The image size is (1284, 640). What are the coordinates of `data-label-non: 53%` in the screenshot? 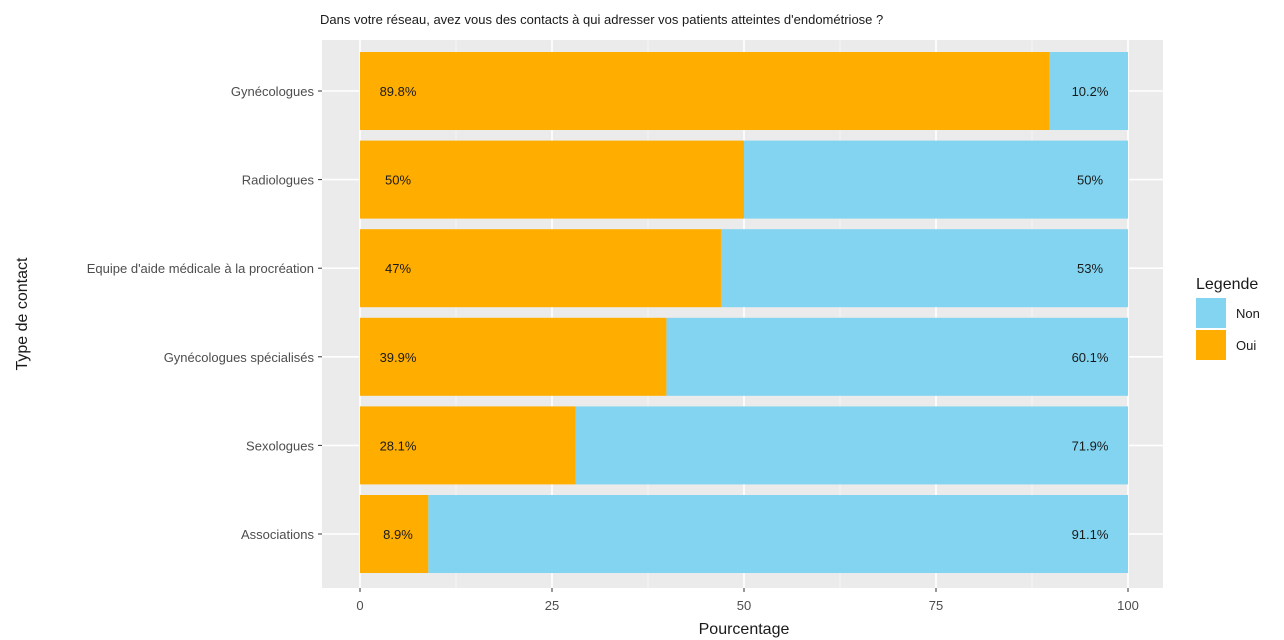 It's located at (1090, 268).